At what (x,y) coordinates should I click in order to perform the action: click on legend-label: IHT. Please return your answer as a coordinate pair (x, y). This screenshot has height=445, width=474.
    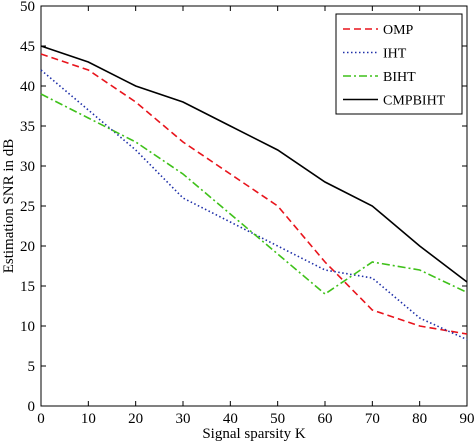
    Looking at the image, I should click on (395, 54).